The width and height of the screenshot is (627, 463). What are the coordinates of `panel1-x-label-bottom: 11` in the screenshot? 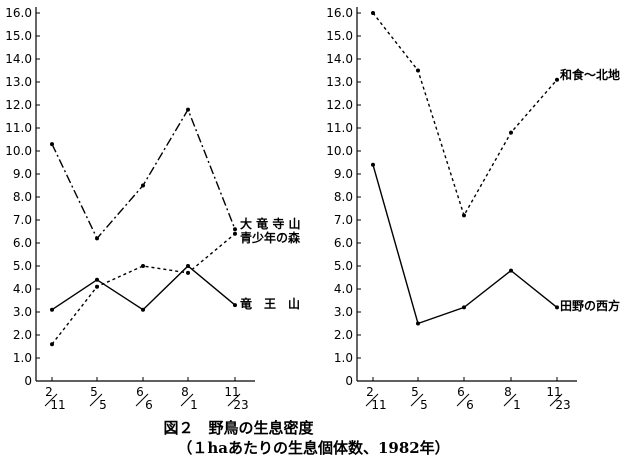 It's located at (57, 405).